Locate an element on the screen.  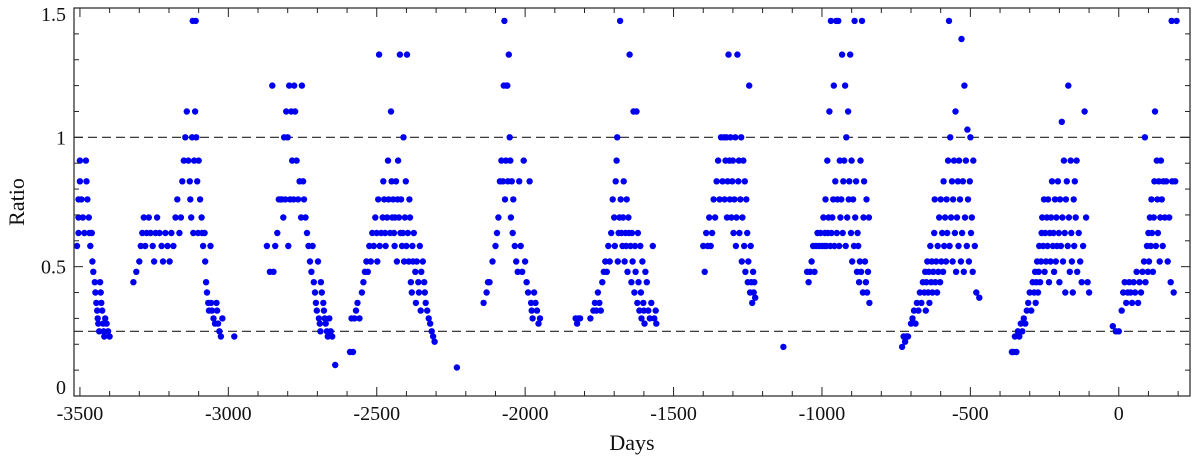
y-tick-label: 1 is located at coordinates (61, 138).